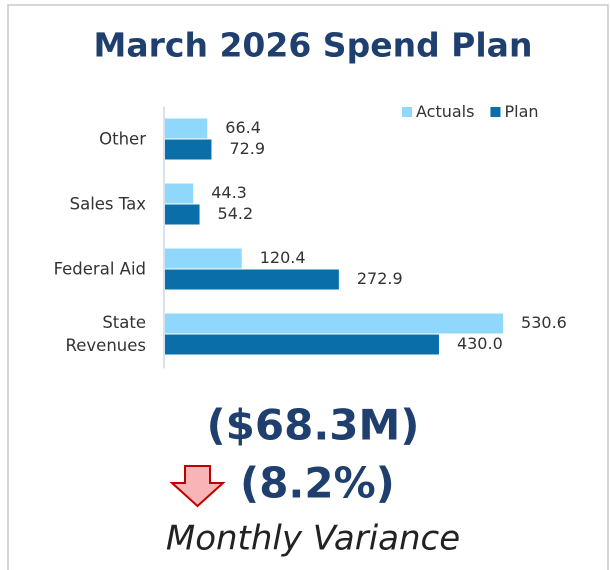 This screenshot has height=570, width=610. I want to click on value-label: 430.0, so click(480, 343).